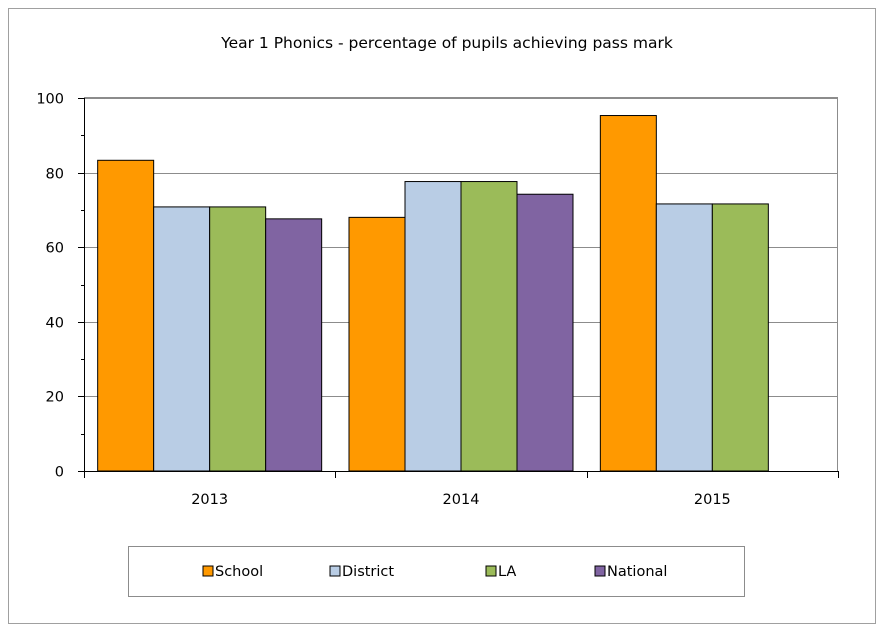 This screenshot has height=632, width=884. Describe the element at coordinates (461, 500) in the screenshot. I see `x-tick-label: 2014` at that location.